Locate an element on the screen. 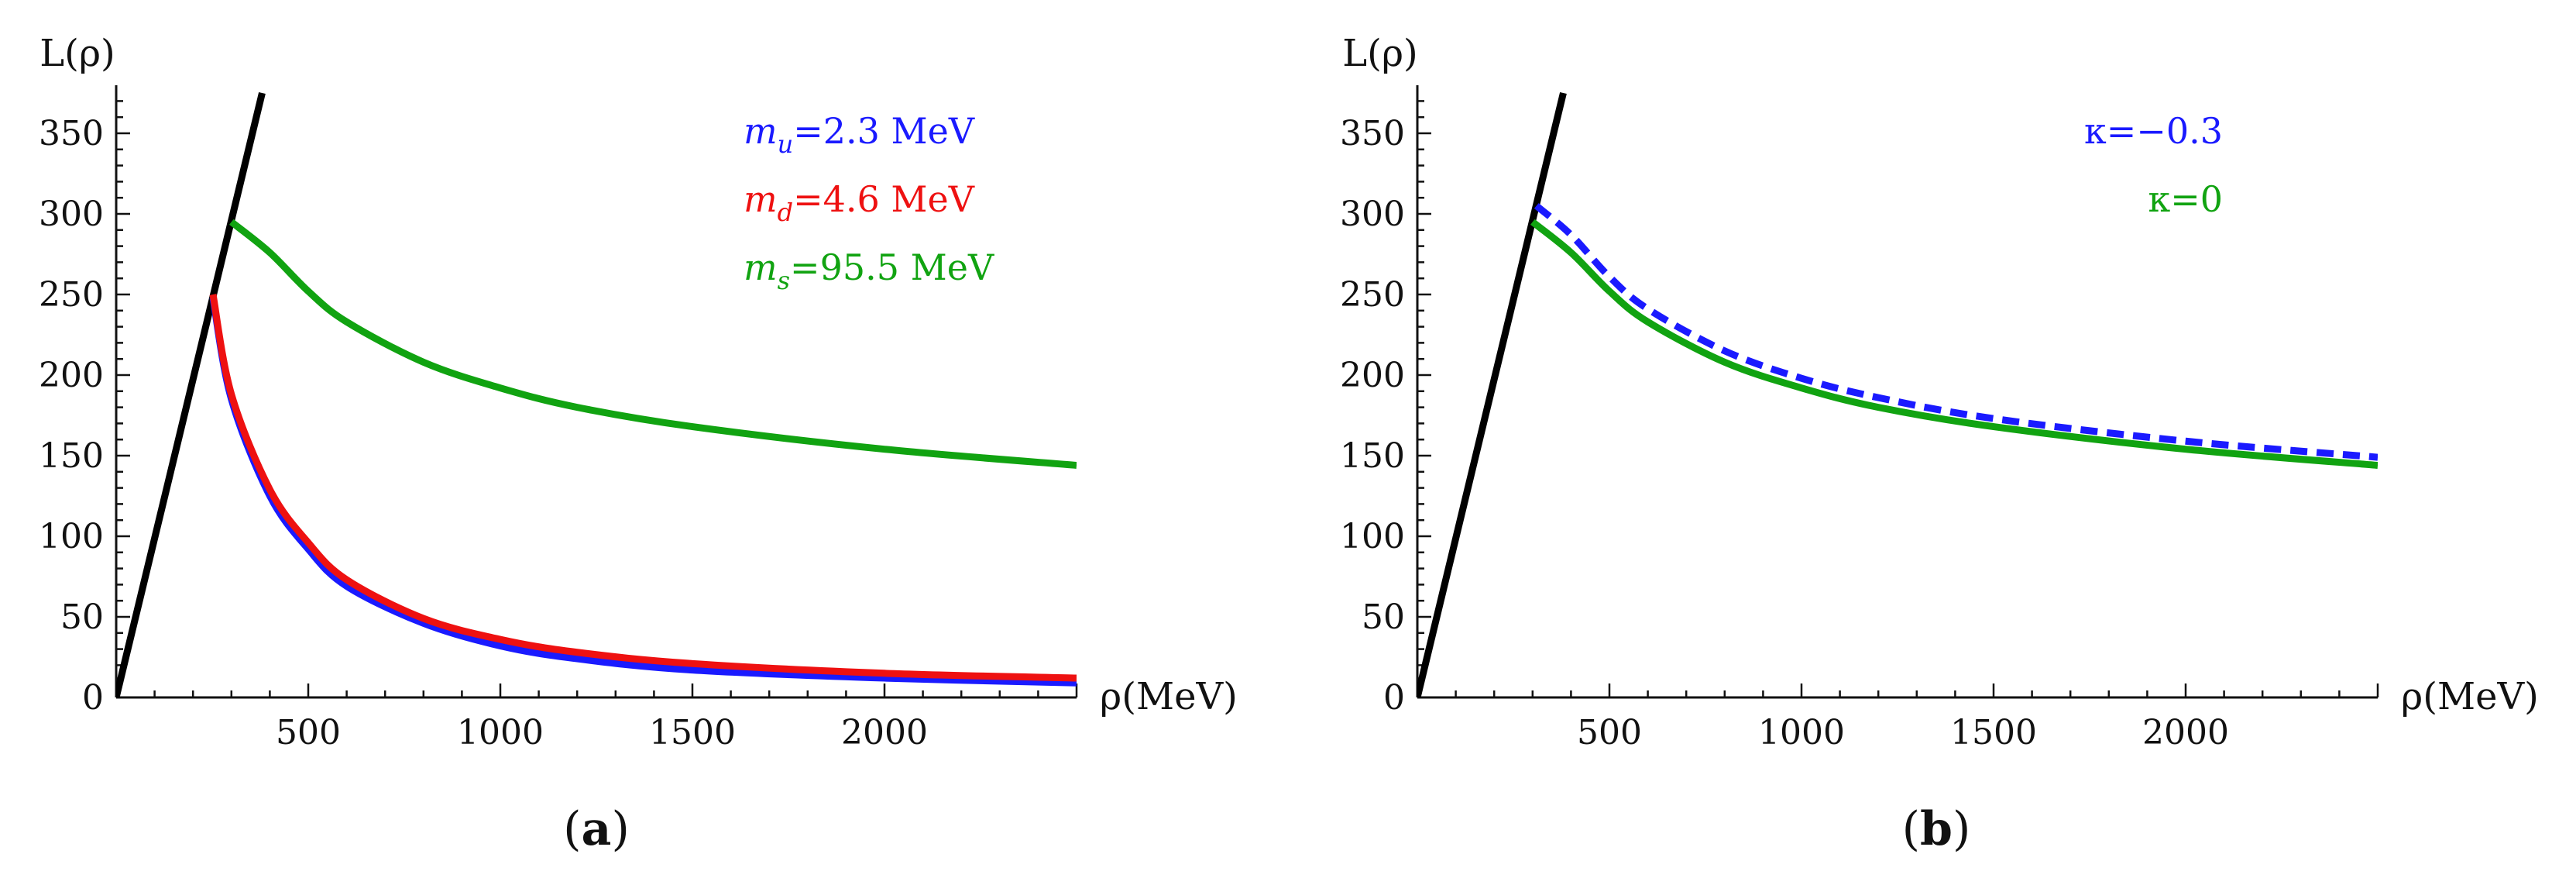  panel-label-letter: b is located at coordinates (1936, 829).